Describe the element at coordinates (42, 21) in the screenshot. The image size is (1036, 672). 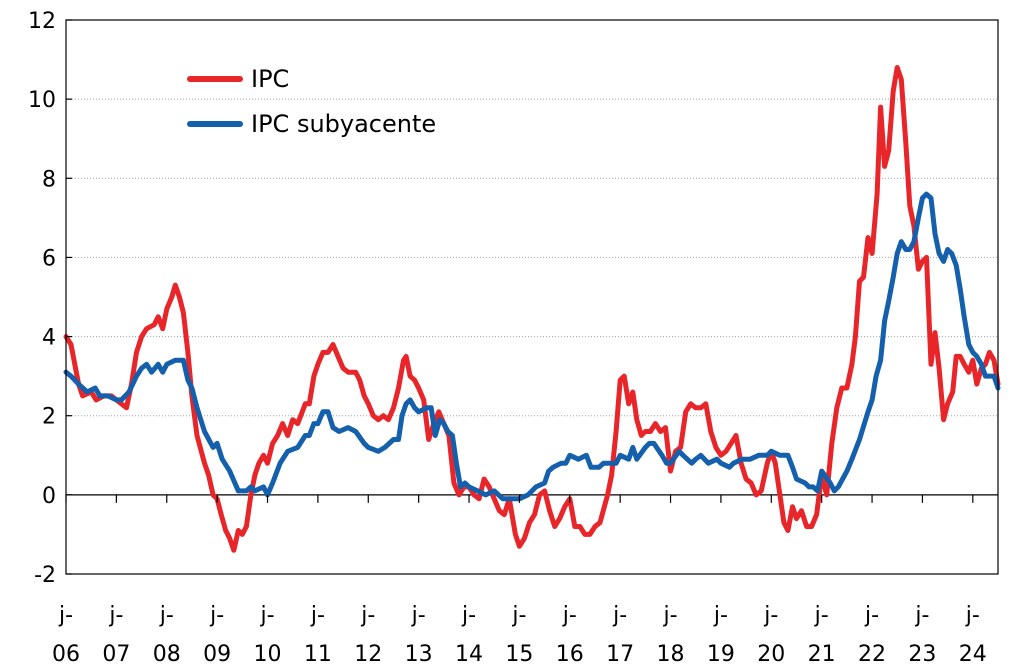
I see `y-tick-label: 12` at that location.